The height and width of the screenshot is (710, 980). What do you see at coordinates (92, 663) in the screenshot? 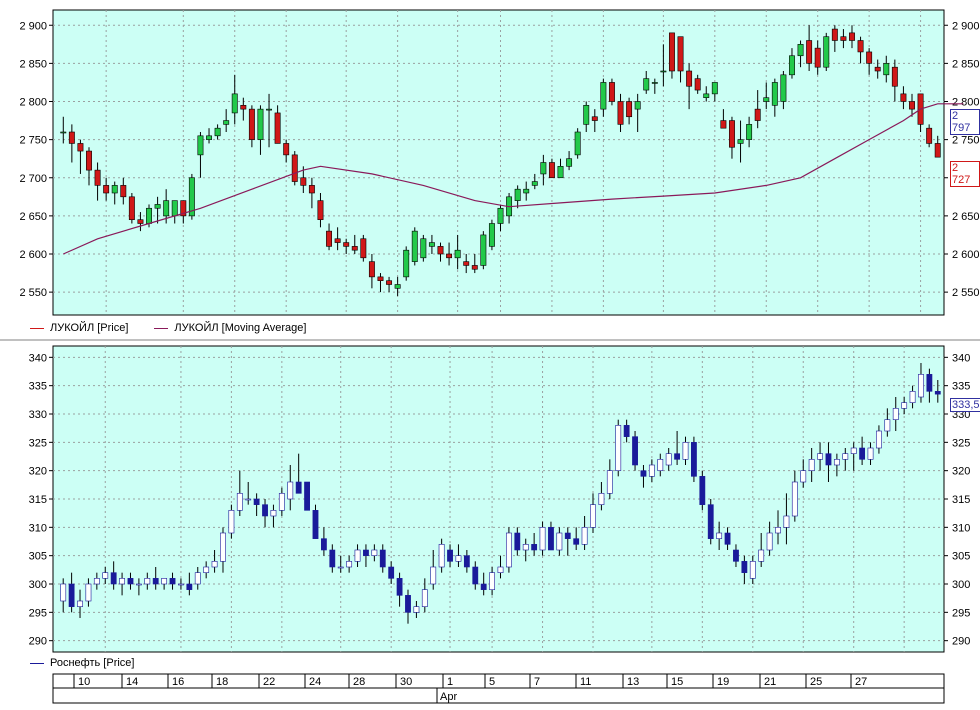
I see `legend-label: Роснефть [Price]` at bounding box center [92, 663].